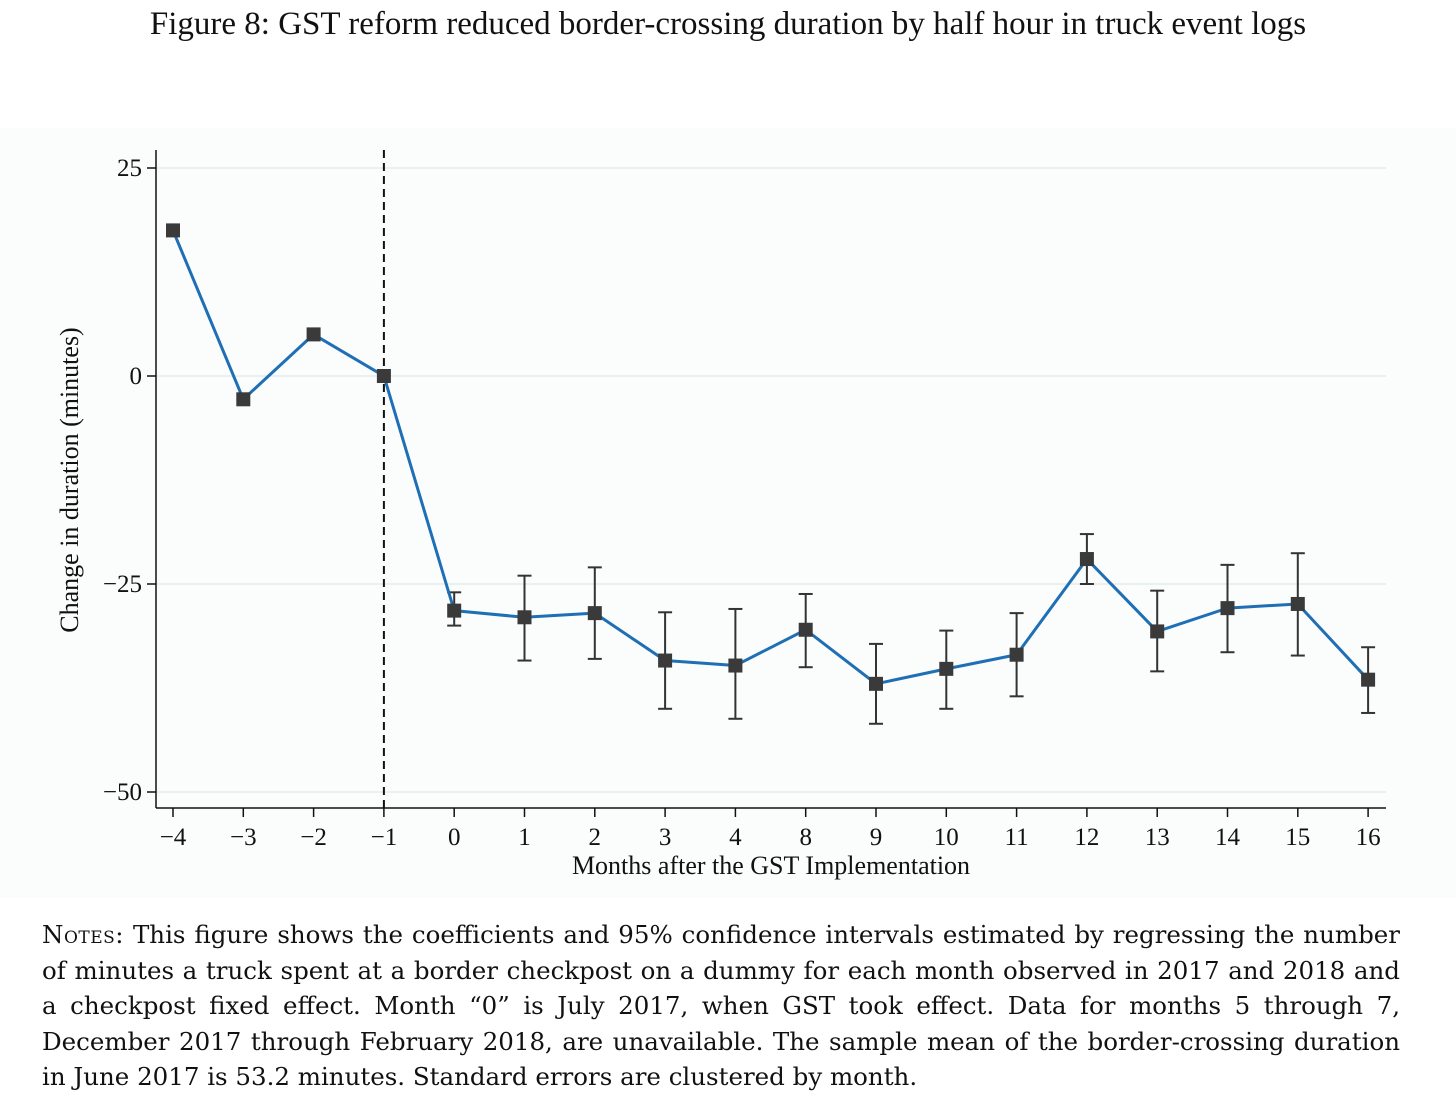 The height and width of the screenshot is (1111, 1456). I want to click on x-tick-label: −2, so click(313, 837).